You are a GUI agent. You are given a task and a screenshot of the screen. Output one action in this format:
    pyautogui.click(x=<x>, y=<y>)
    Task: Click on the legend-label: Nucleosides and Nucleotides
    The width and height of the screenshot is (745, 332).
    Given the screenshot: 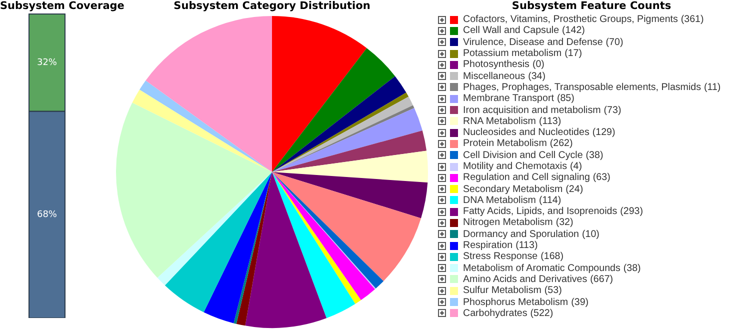 What is the action you would take?
    pyautogui.click(x=526, y=132)
    